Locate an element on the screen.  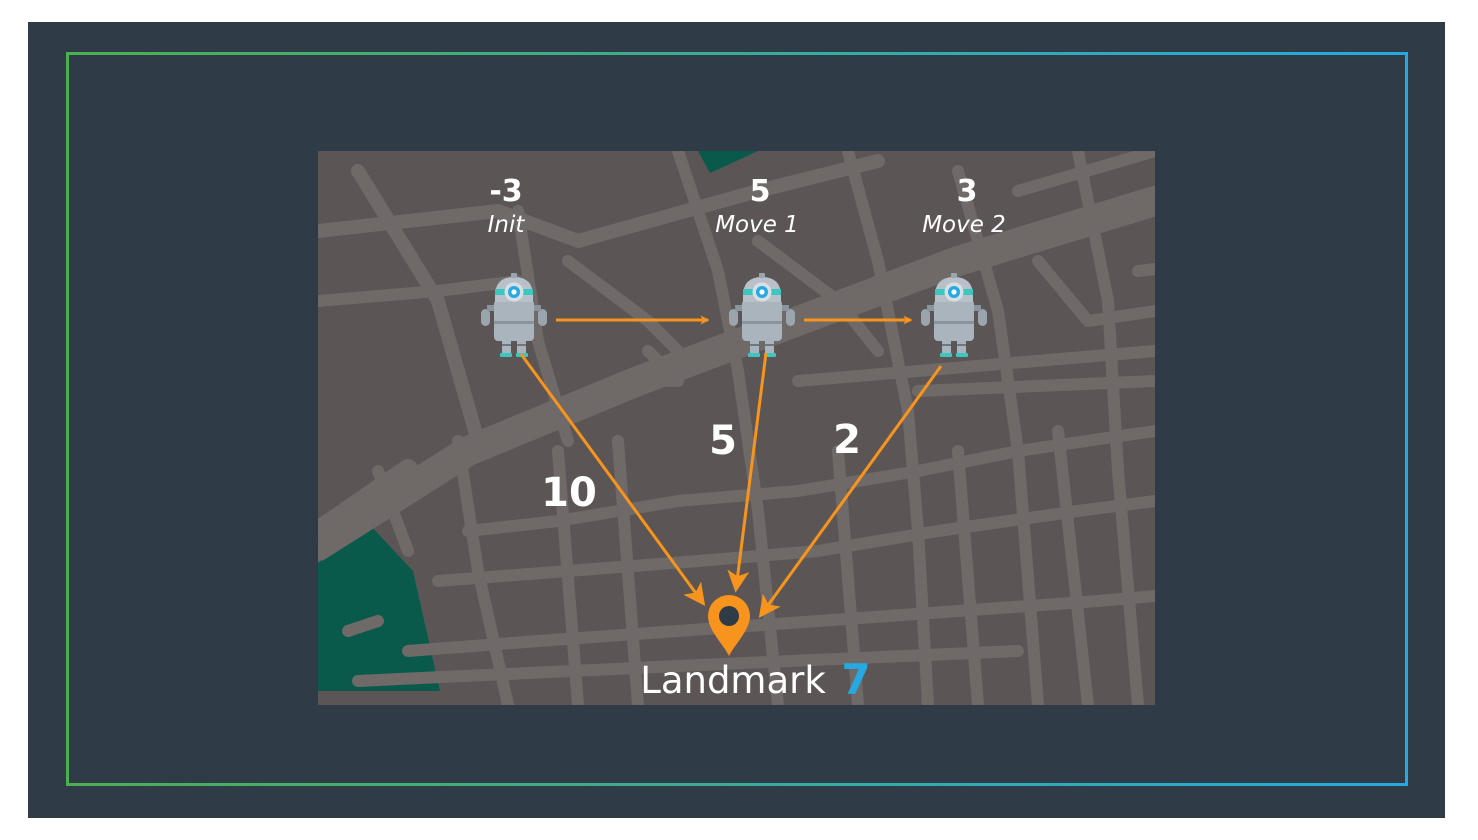
landmark-label: Landmark is located at coordinates (733, 680).